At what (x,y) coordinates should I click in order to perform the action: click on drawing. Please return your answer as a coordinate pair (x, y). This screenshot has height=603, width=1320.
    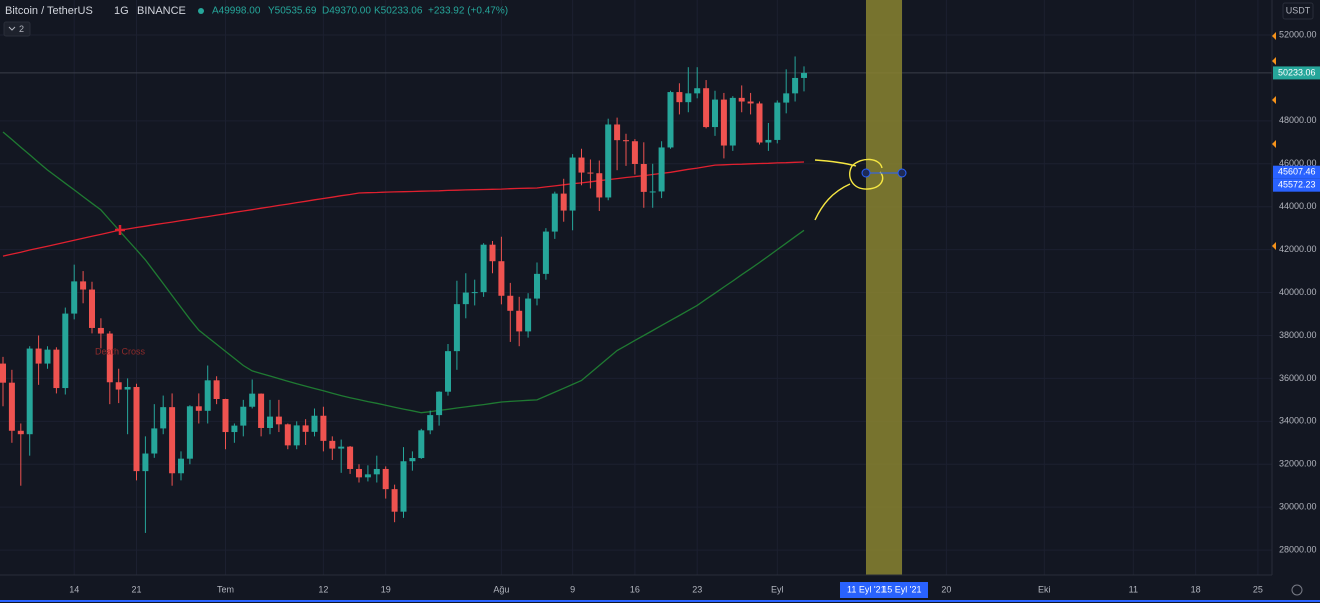
    Looking at the image, I should click on (849, 189).